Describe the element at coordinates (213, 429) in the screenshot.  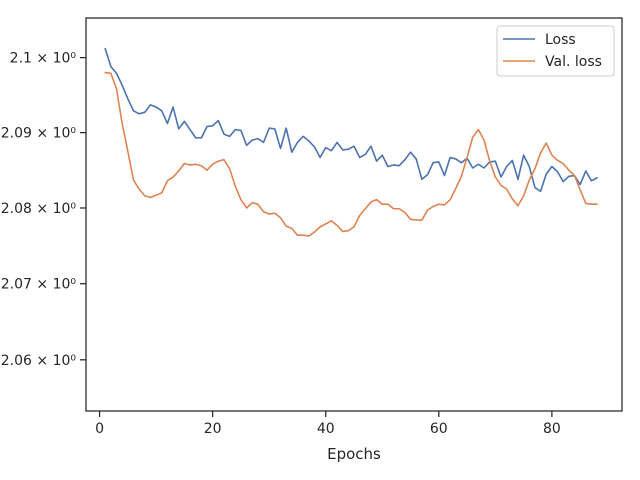
I see `x-tick-label-20: 20` at that location.